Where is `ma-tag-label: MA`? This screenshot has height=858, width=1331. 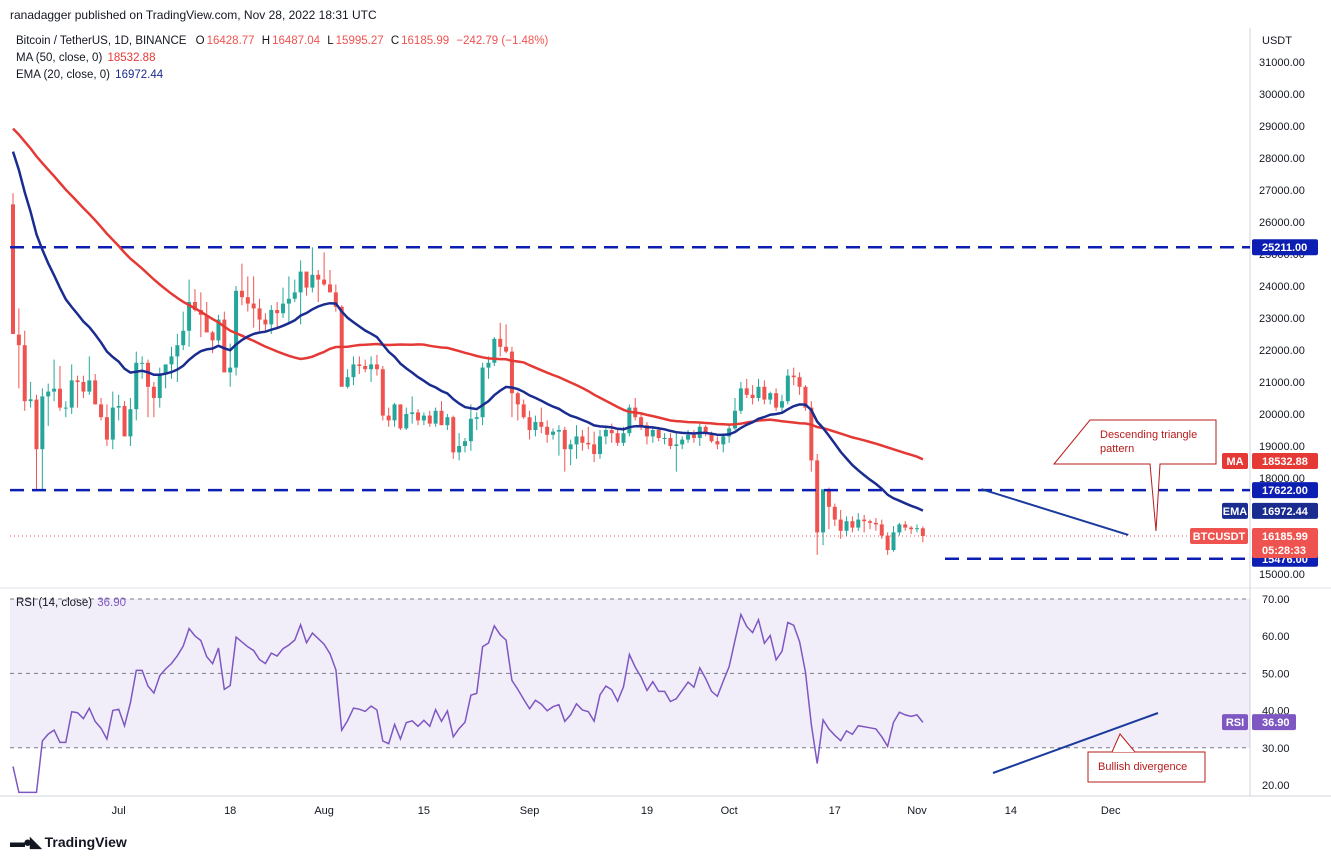 ma-tag-label: MA is located at coordinates (1234, 462).